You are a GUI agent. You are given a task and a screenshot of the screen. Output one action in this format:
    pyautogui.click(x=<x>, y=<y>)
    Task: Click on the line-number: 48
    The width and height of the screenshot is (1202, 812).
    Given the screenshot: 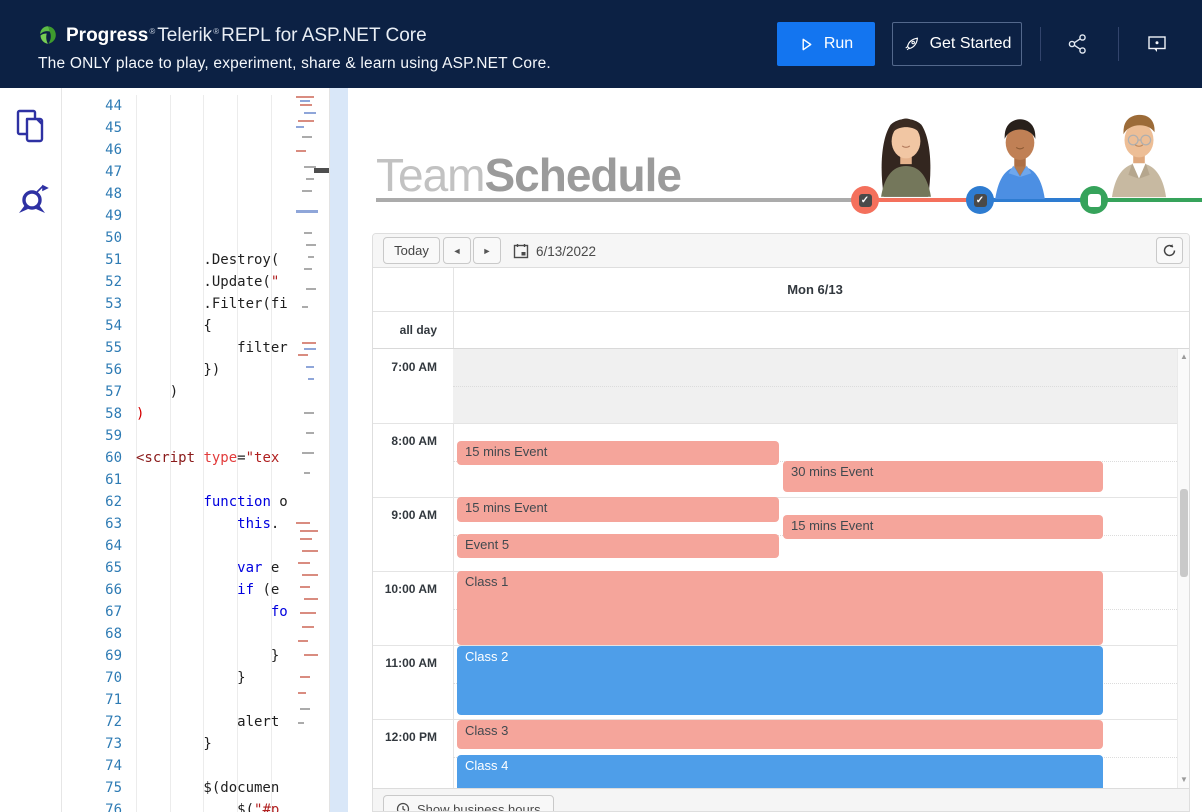 What is the action you would take?
    pyautogui.click(x=113, y=194)
    